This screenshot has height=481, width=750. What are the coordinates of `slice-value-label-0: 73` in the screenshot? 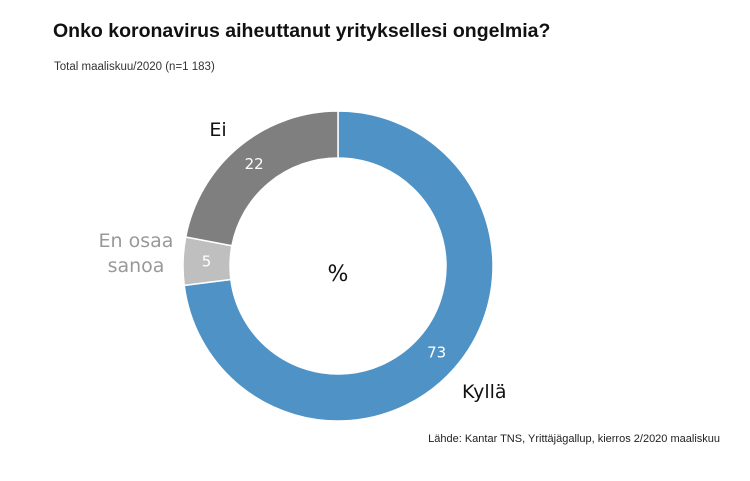 It's located at (436, 352).